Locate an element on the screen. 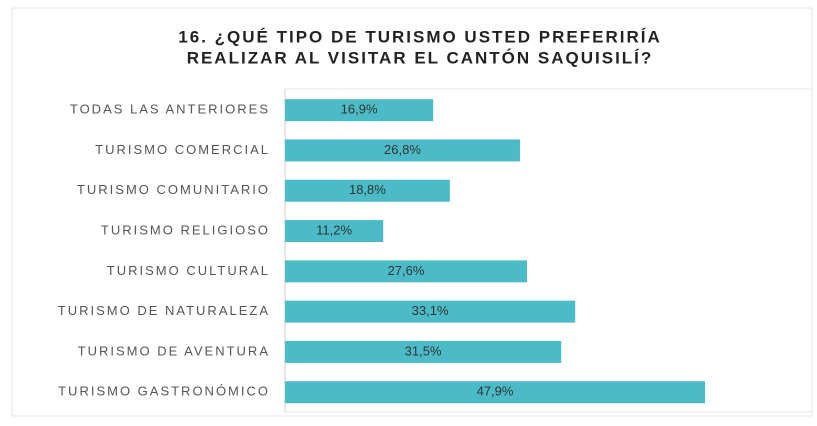 This screenshot has height=426, width=817. value-label: 18,8% is located at coordinates (367, 189).